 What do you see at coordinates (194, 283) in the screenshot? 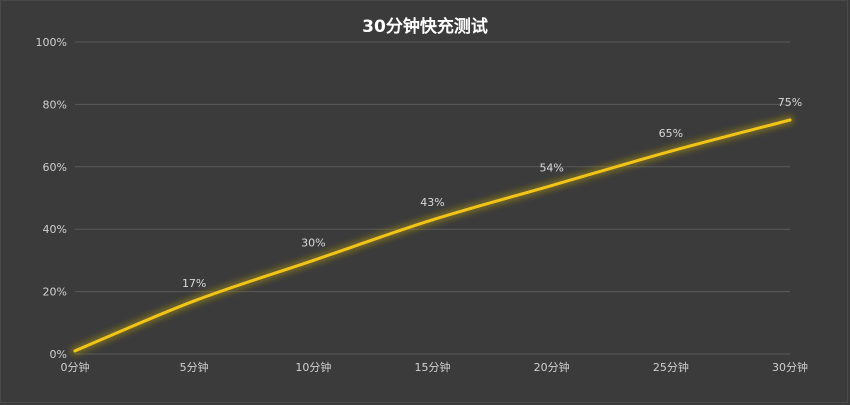
I see `data-label: 17%` at bounding box center [194, 283].